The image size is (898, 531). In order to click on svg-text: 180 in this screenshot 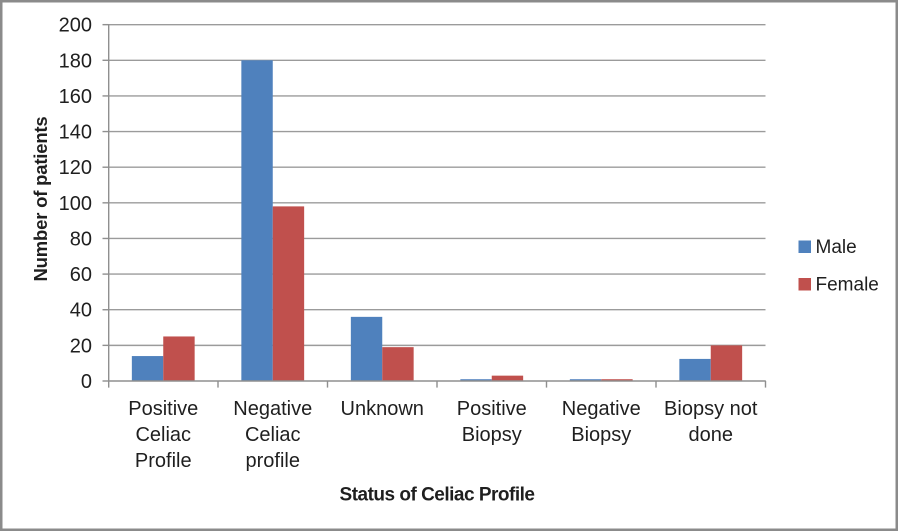, I will do `click(75, 61)`.